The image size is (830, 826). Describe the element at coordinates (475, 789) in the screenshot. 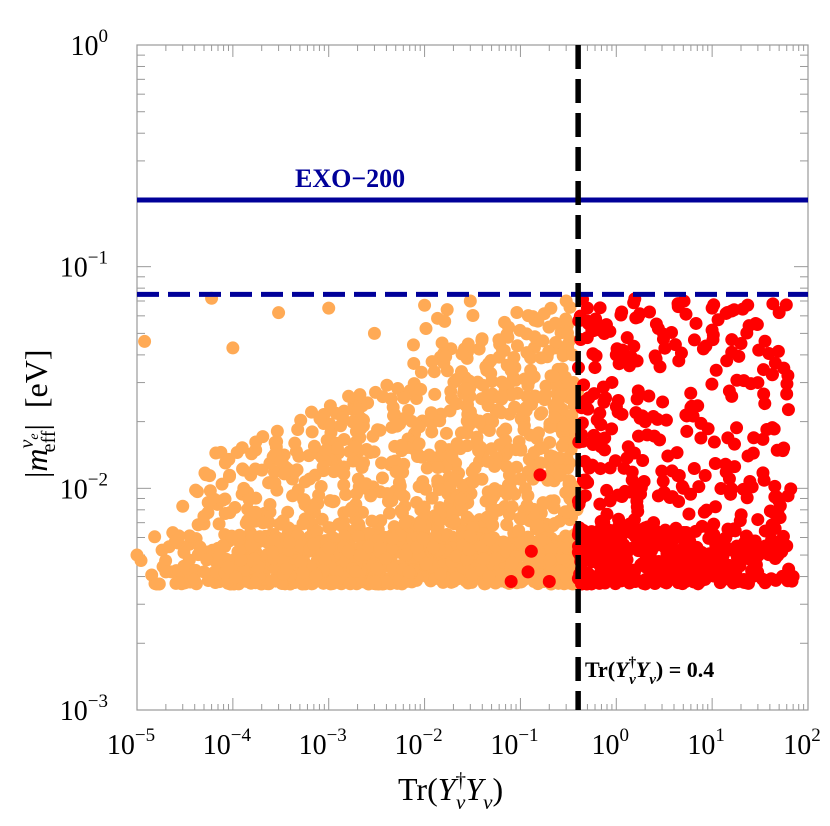

I see `x-axis-label-y2: Y` at that location.